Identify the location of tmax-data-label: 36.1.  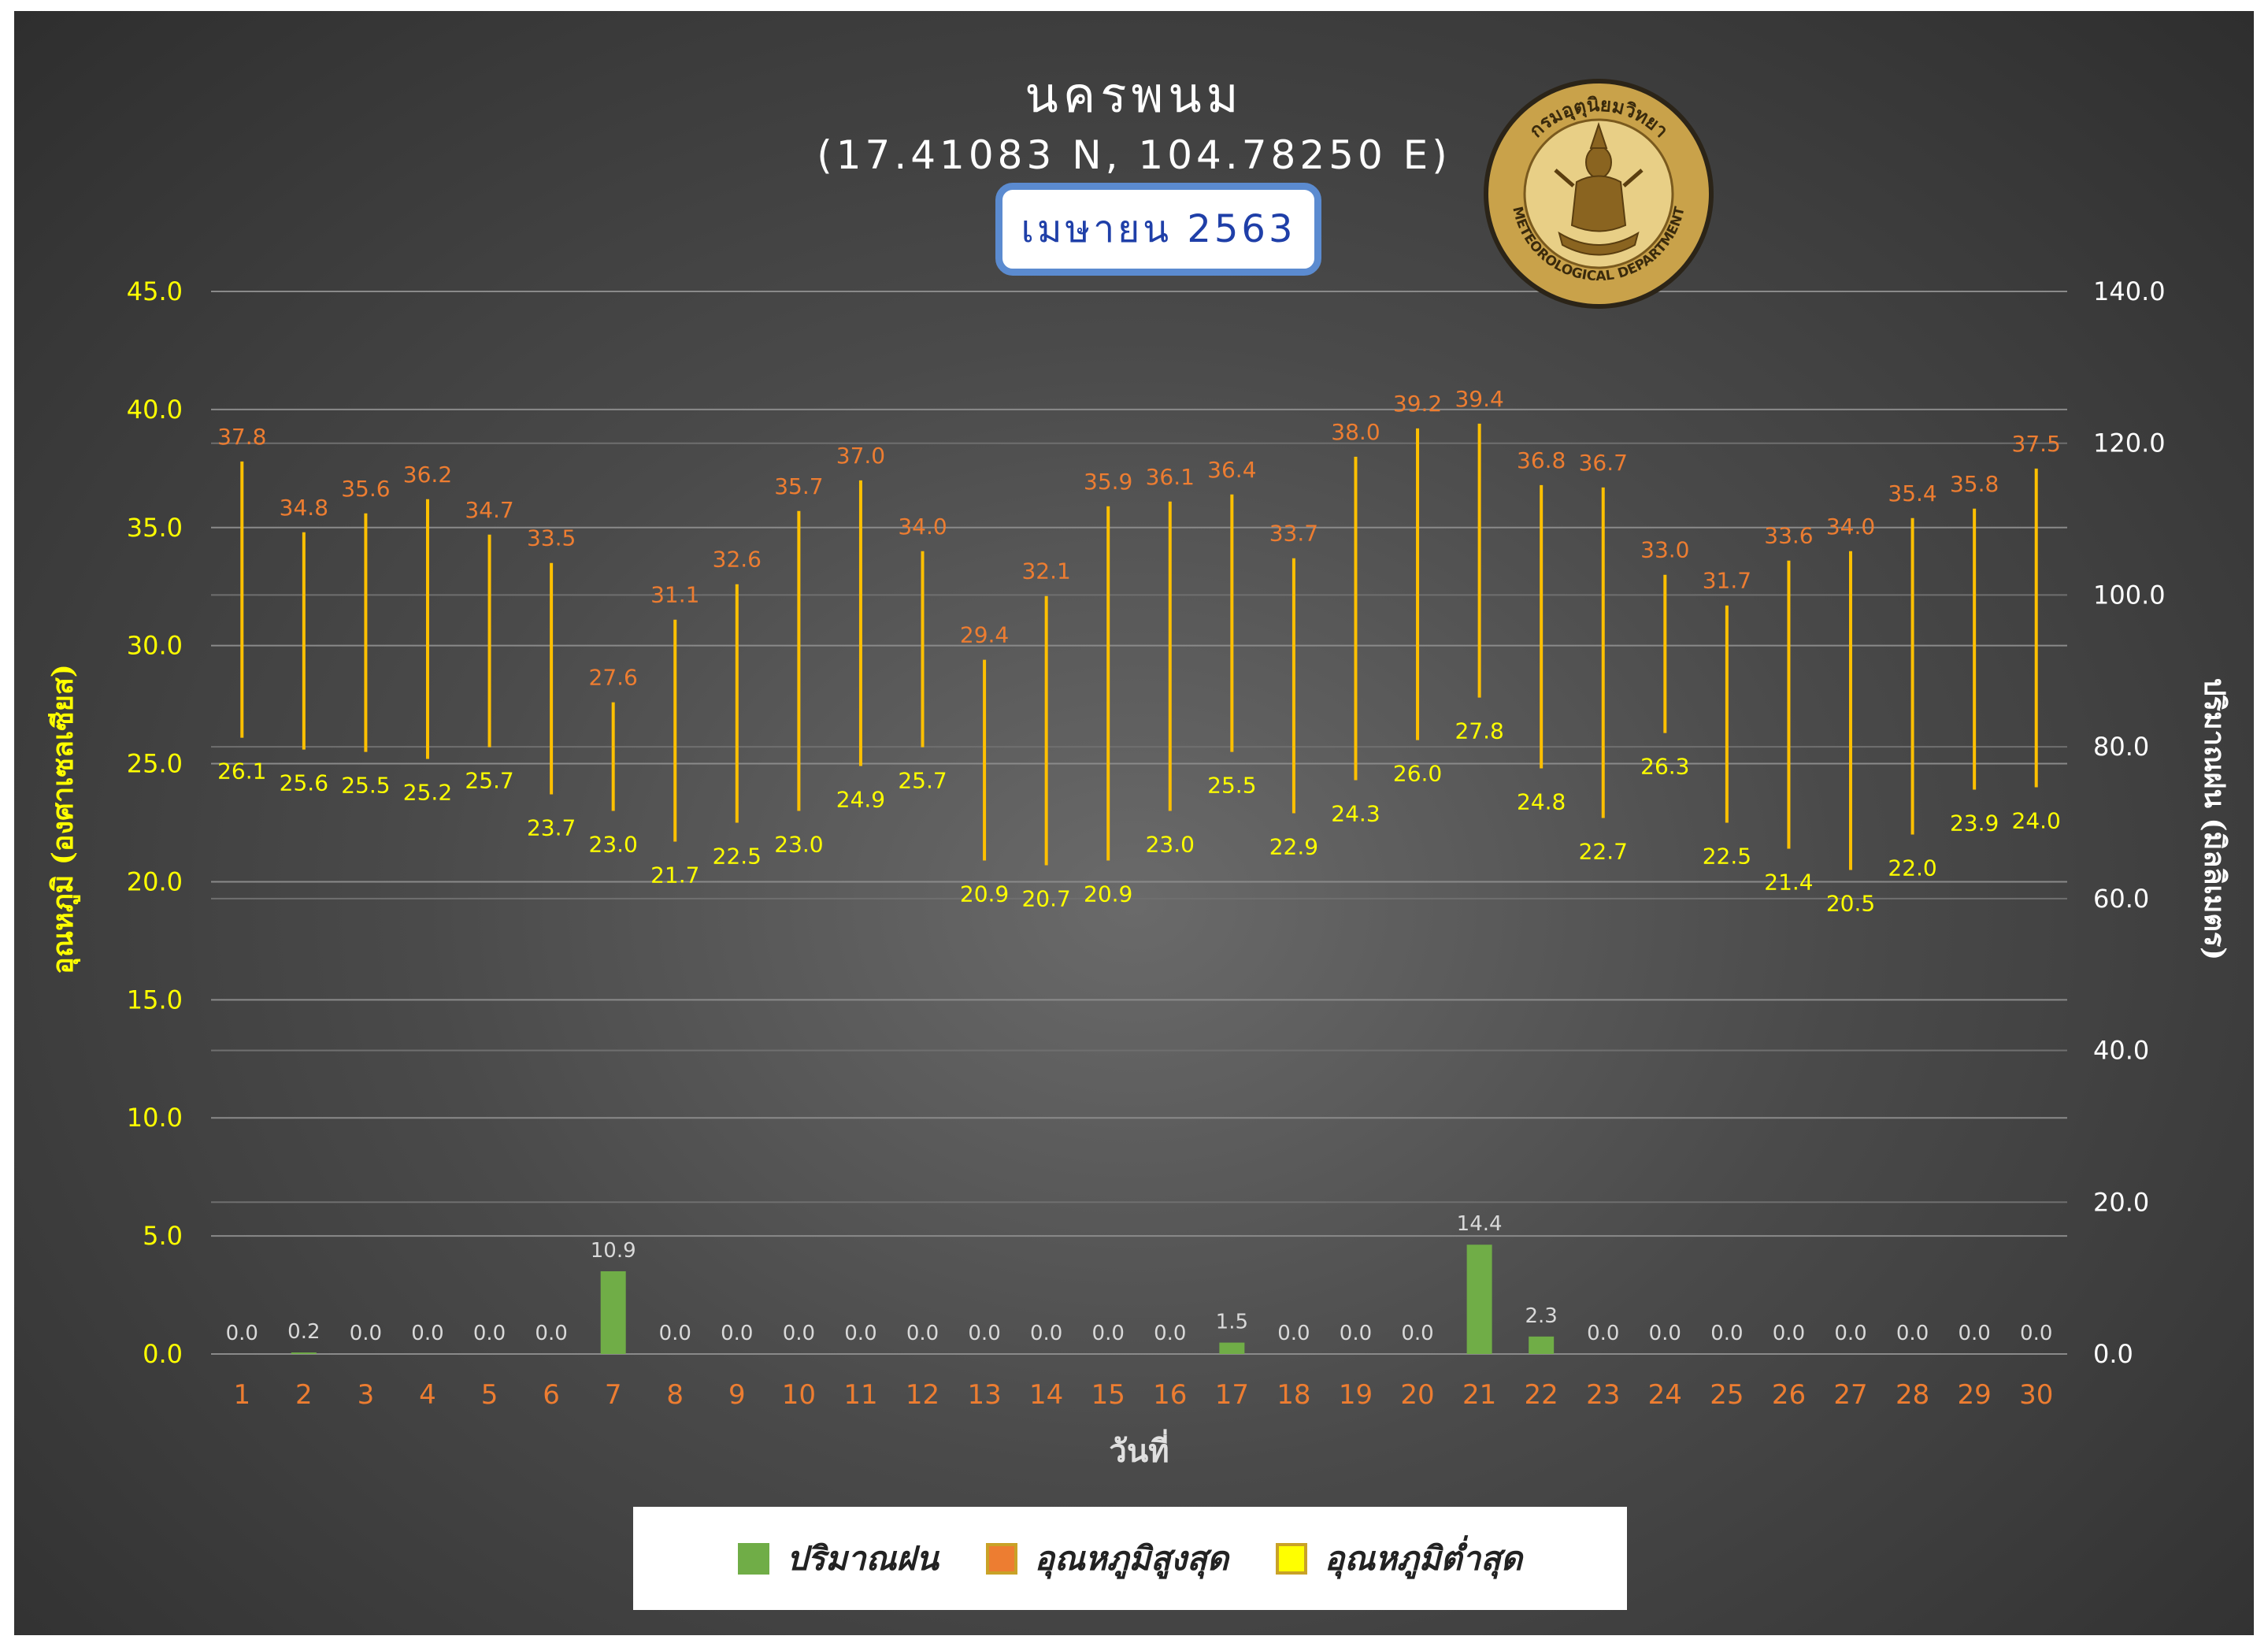
(1170, 477).